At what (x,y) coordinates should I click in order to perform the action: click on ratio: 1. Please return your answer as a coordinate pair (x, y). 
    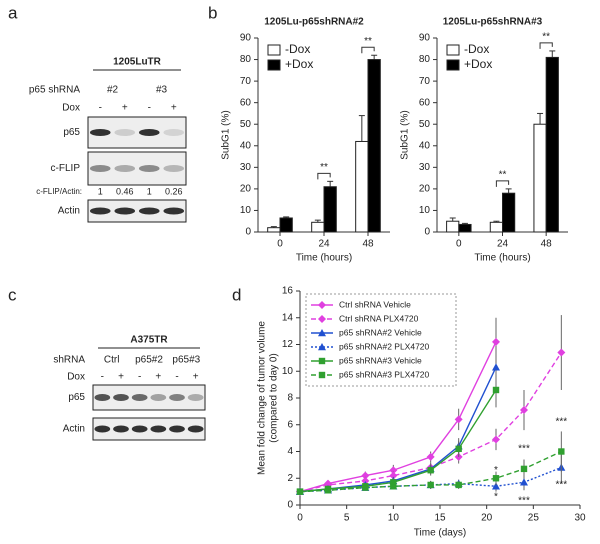
    Looking at the image, I should click on (149, 191).